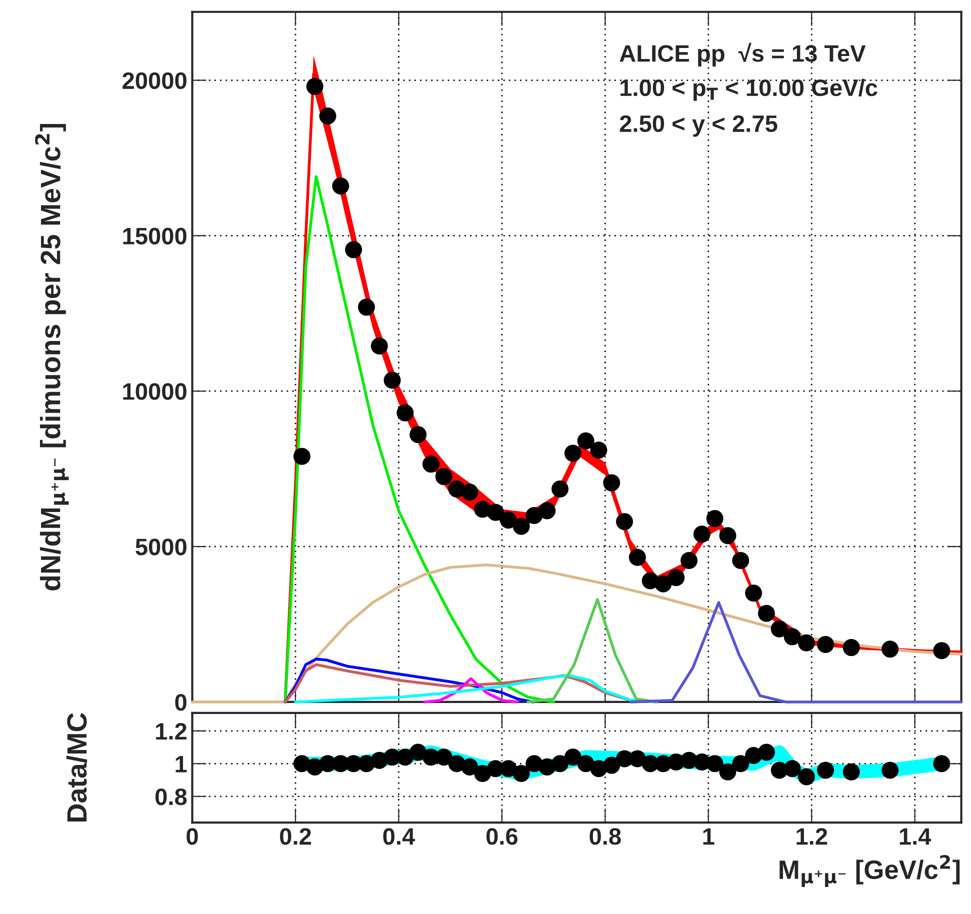  I want to click on y-tick-label: 15000, so click(154, 236).